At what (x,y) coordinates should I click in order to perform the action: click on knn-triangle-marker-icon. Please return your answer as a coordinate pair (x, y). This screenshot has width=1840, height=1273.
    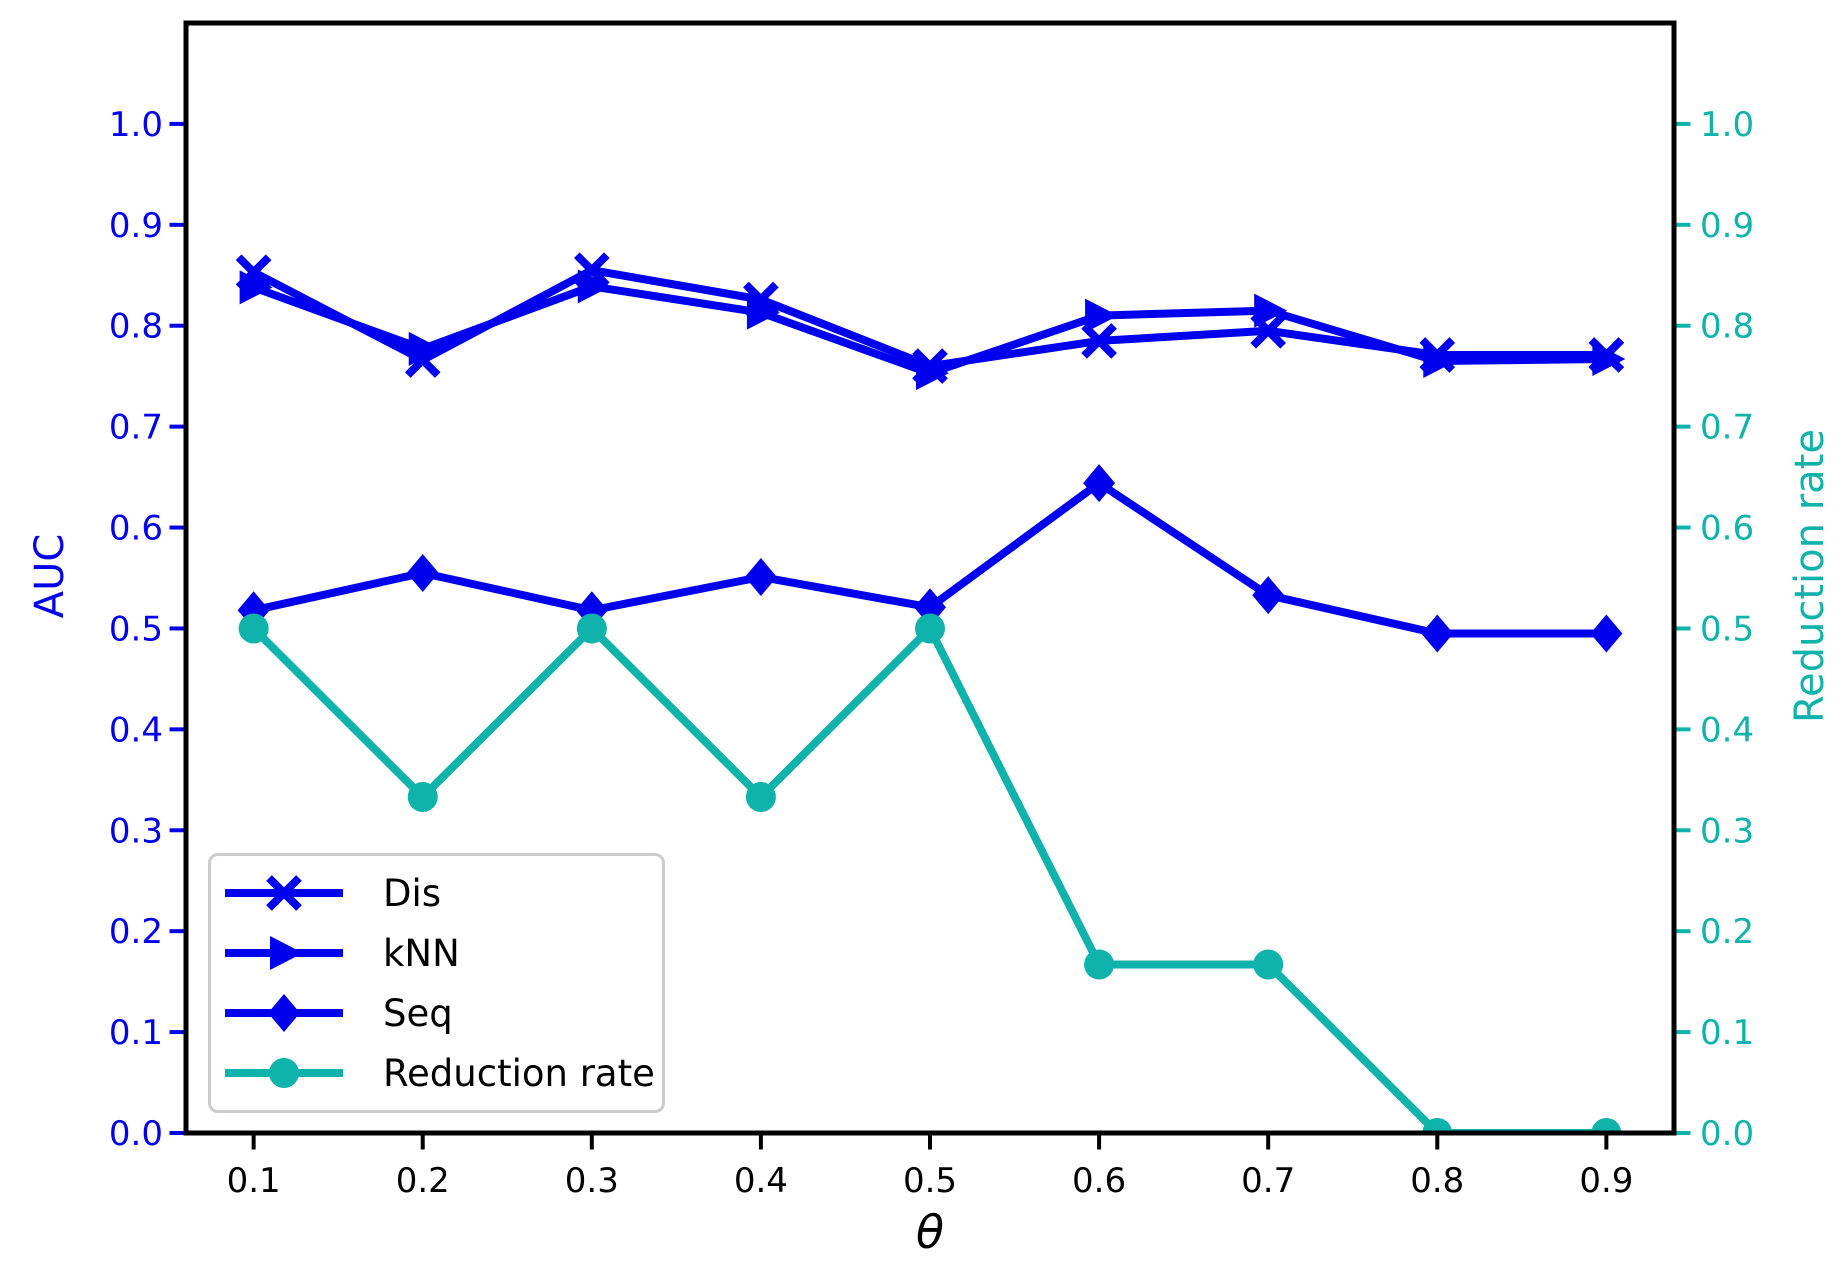
    Looking at the image, I should click on (284, 953).